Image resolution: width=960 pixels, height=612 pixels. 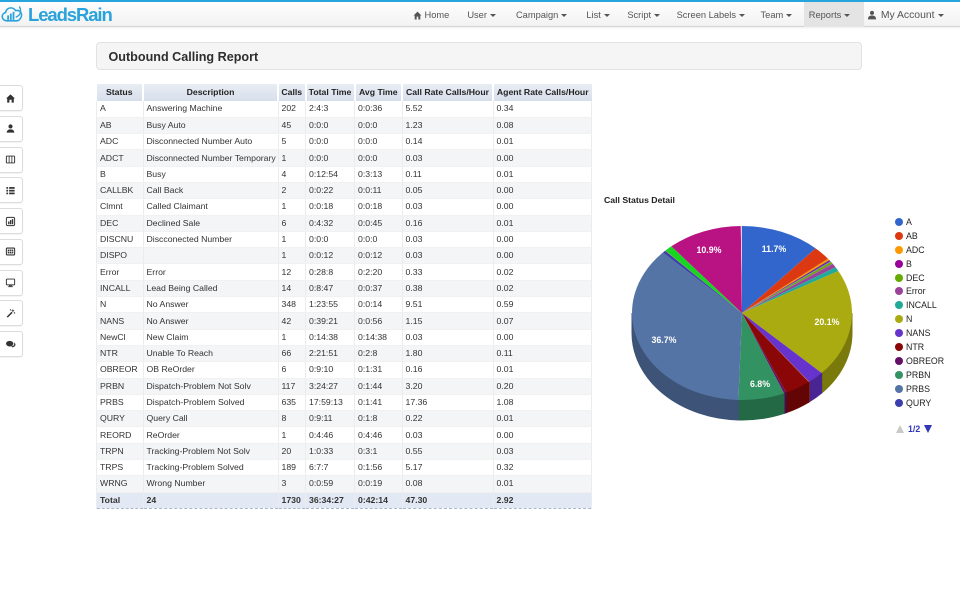 I want to click on svg-text: 11.7%, so click(x=774, y=249).